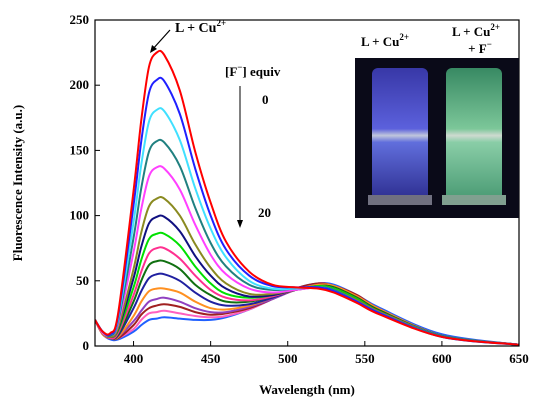 The width and height of the screenshot is (533, 403). What do you see at coordinates (474, 135) in the screenshot?
I see `vial-green` at bounding box center [474, 135].